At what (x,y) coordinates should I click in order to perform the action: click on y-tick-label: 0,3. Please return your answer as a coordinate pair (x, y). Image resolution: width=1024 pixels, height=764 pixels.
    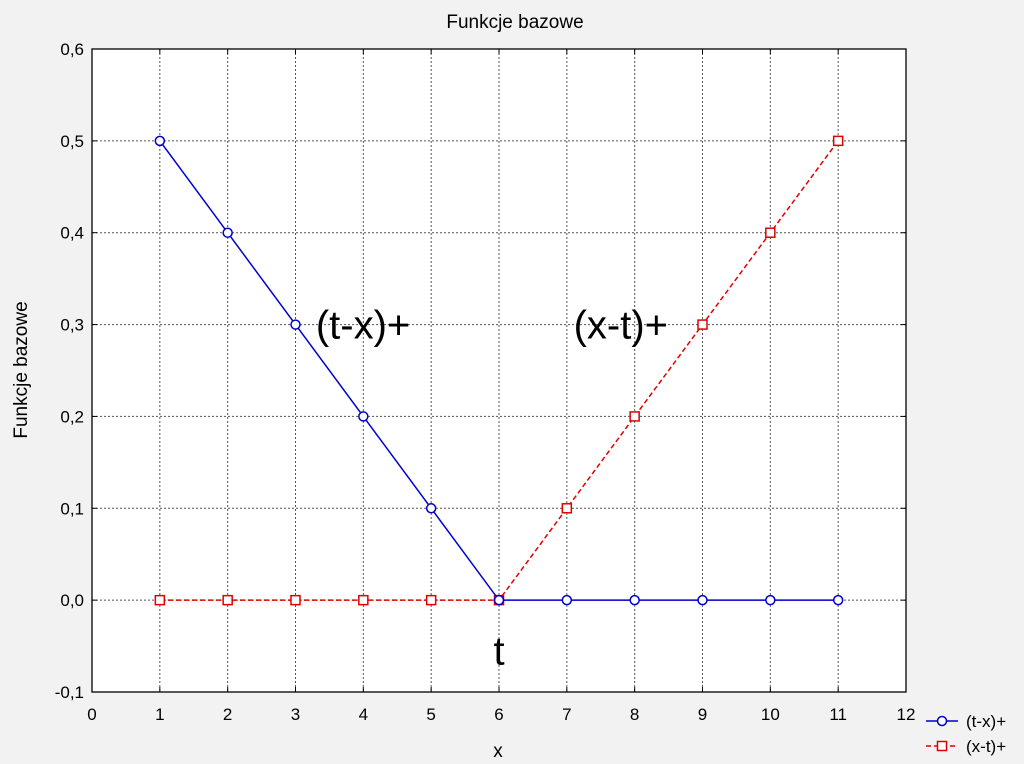
    Looking at the image, I should click on (72, 325).